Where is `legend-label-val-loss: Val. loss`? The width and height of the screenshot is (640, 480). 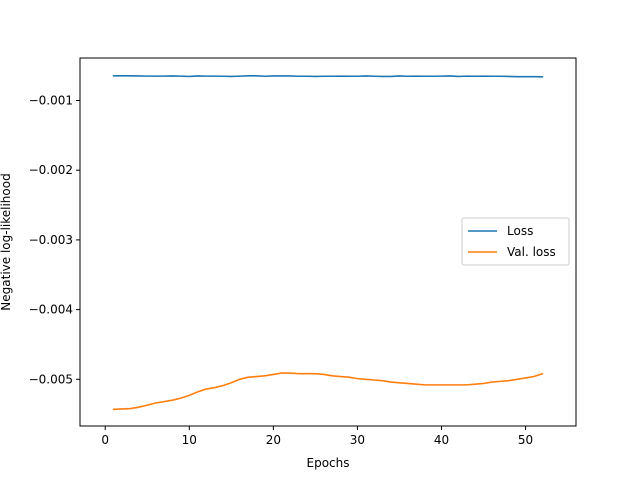 legend-label-val-loss: Val. loss is located at coordinates (531, 252).